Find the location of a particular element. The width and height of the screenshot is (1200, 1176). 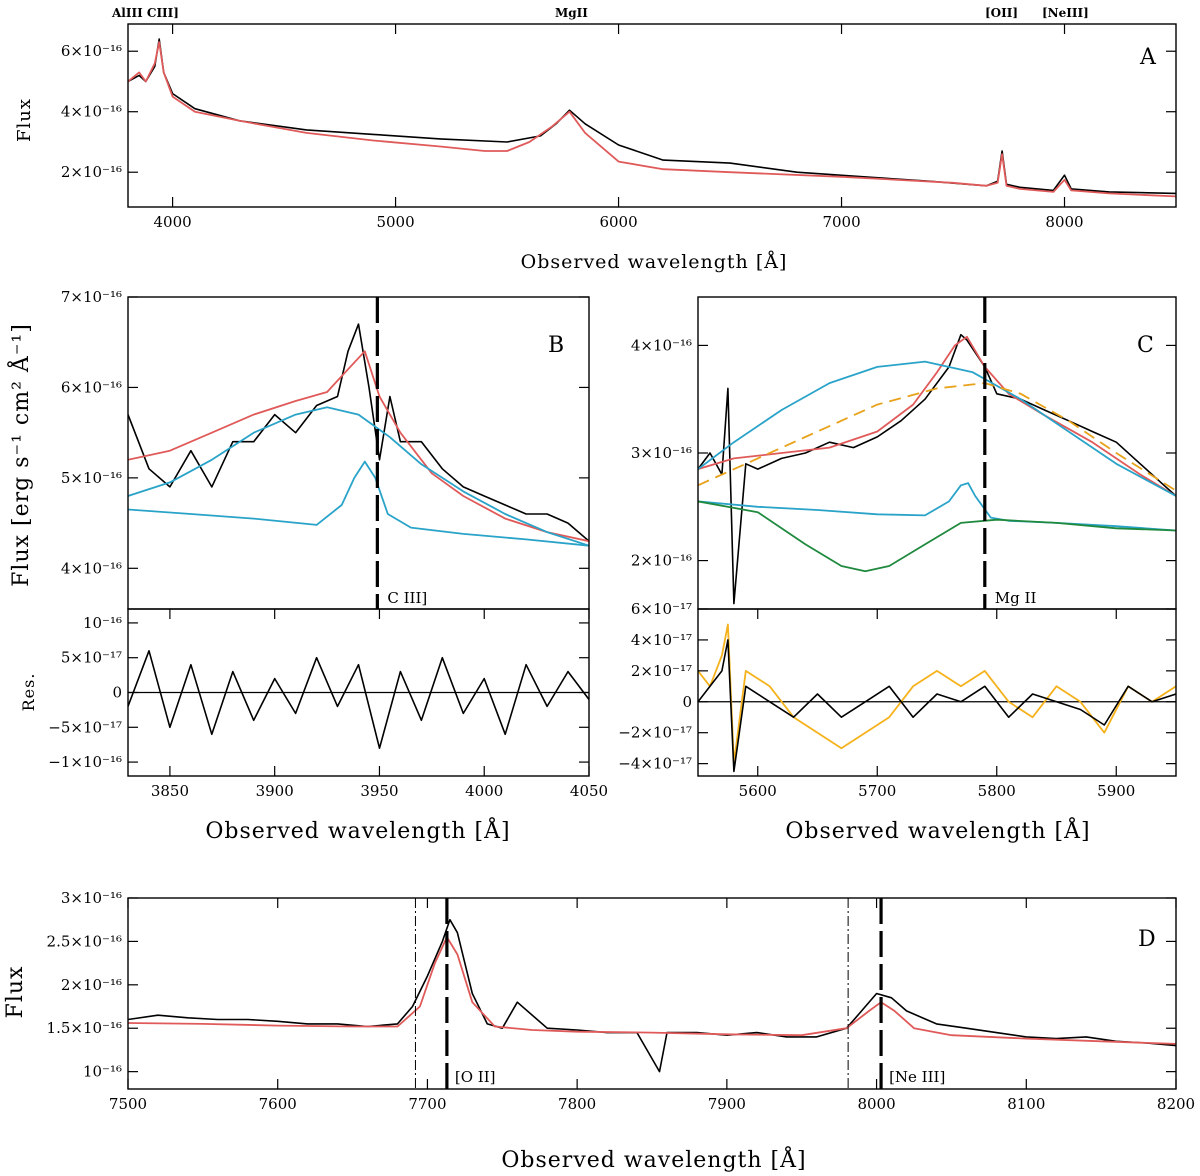

c-series-total-model is located at coordinates (937, 416).